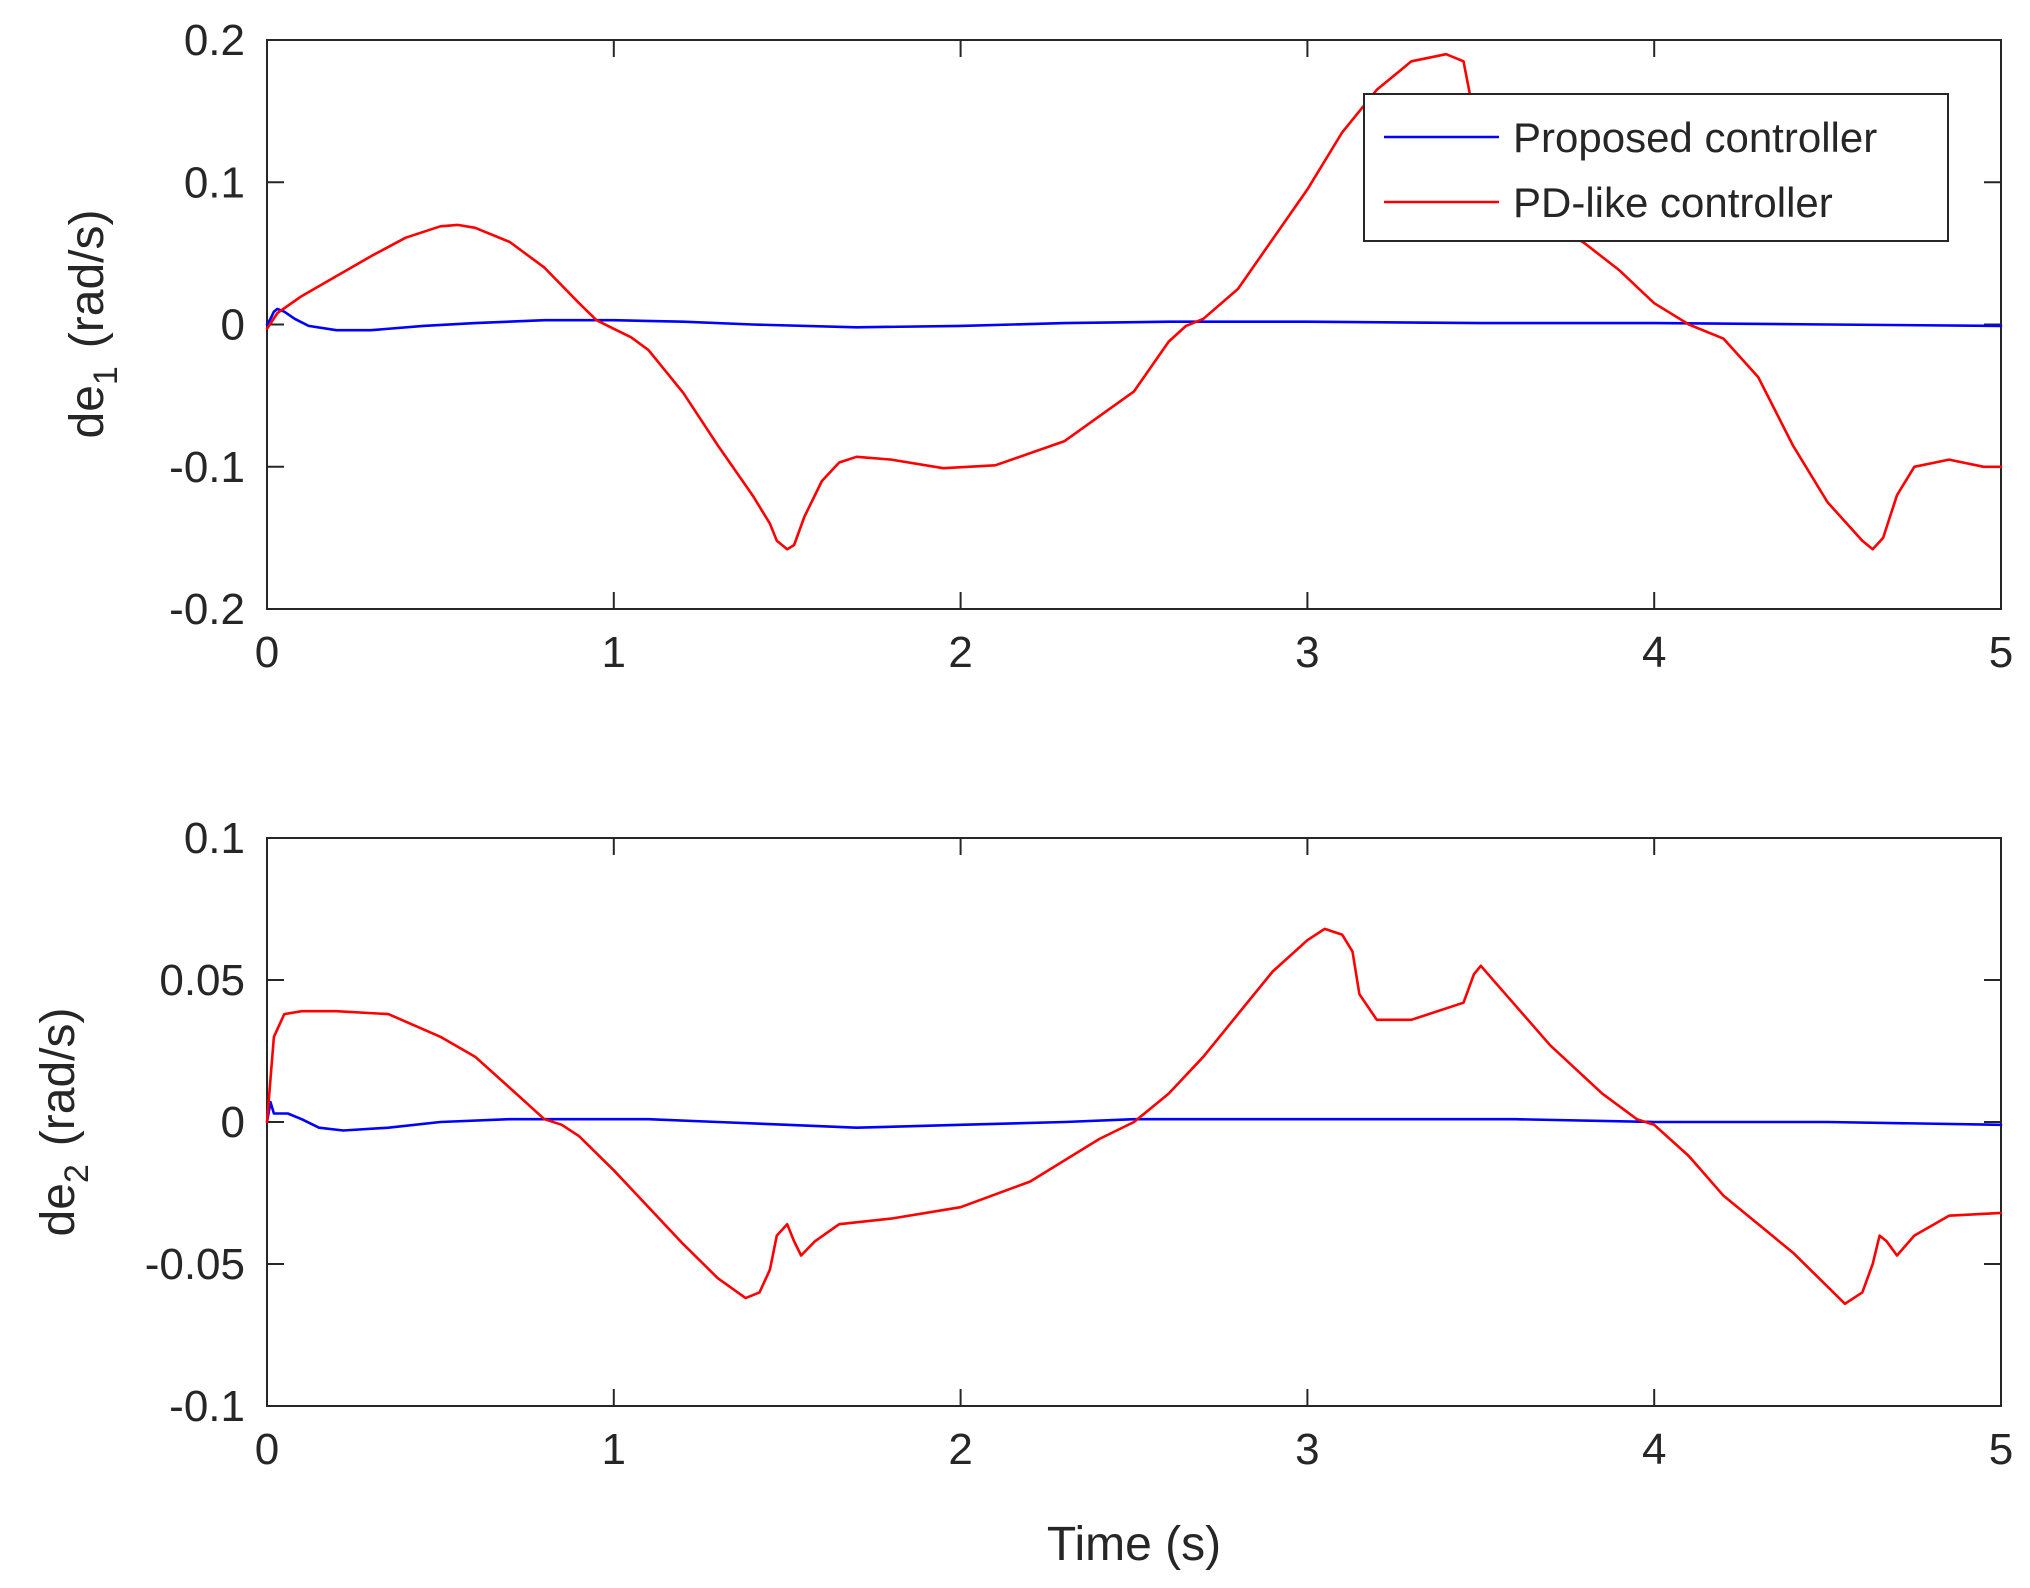  What do you see at coordinates (1654, 652) in the screenshot?
I see `subplot-1-x-tick-label: 4` at bounding box center [1654, 652].